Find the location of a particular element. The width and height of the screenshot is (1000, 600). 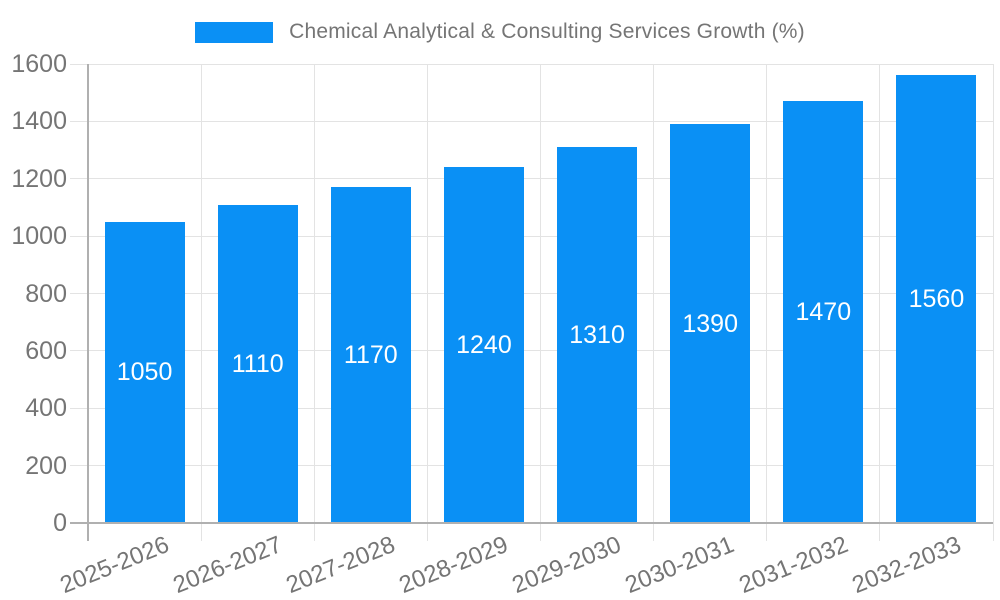

x-tick-label: 2025-2026 is located at coordinates (114, 565).